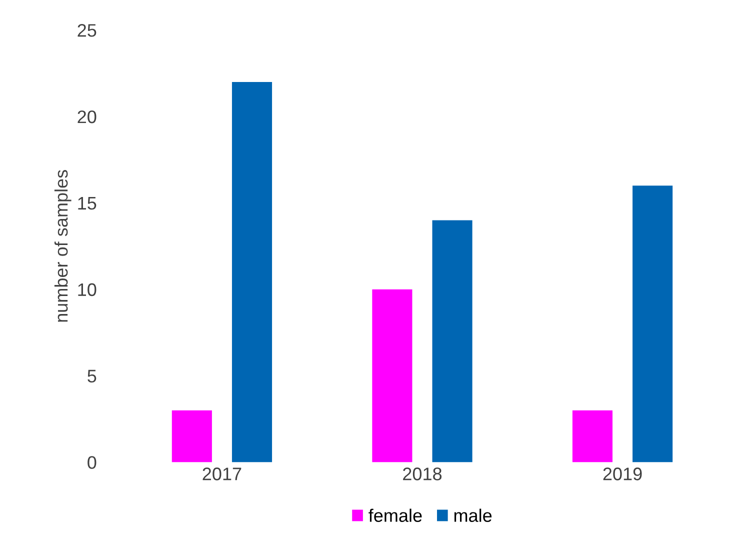 The width and height of the screenshot is (754, 547). What do you see at coordinates (473, 515) in the screenshot?
I see `legend-label: male` at bounding box center [473, 515].